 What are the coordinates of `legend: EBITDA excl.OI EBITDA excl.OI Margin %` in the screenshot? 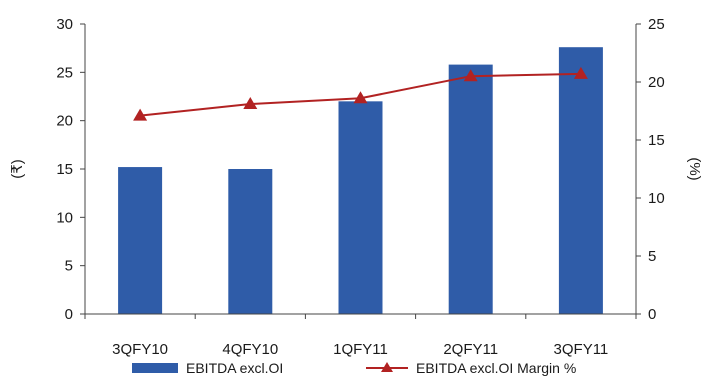 It's located at (354, 368).